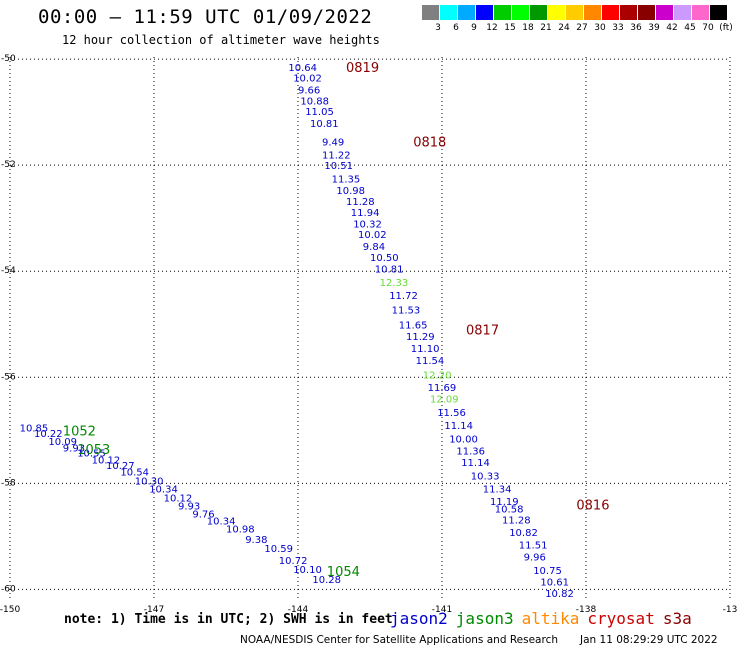 Image resolution: width=740 pixels, height=650 pixels. What do you see at coordinates (523, 533) in the screenshot?
I see `wave-height-point: 10.82` at bounding box center [523, 533].